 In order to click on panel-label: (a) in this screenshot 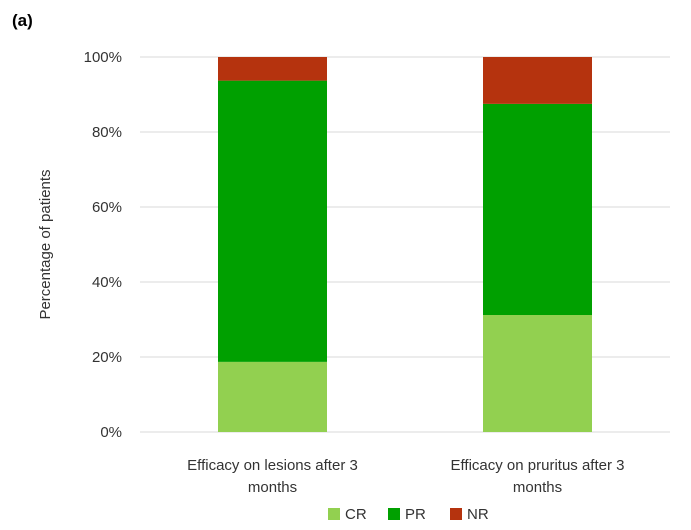, I will do `click(22, 20)`.